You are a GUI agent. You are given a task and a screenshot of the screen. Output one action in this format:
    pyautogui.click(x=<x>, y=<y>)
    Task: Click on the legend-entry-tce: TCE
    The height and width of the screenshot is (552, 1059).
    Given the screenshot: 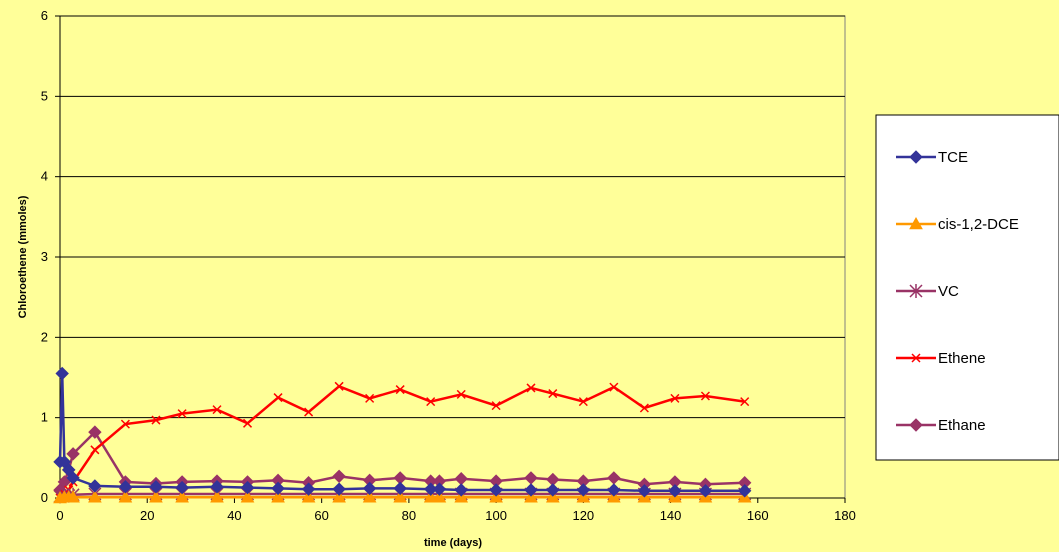 What is the action you would take?
    pyautogui.click(x=932, y=157)
    